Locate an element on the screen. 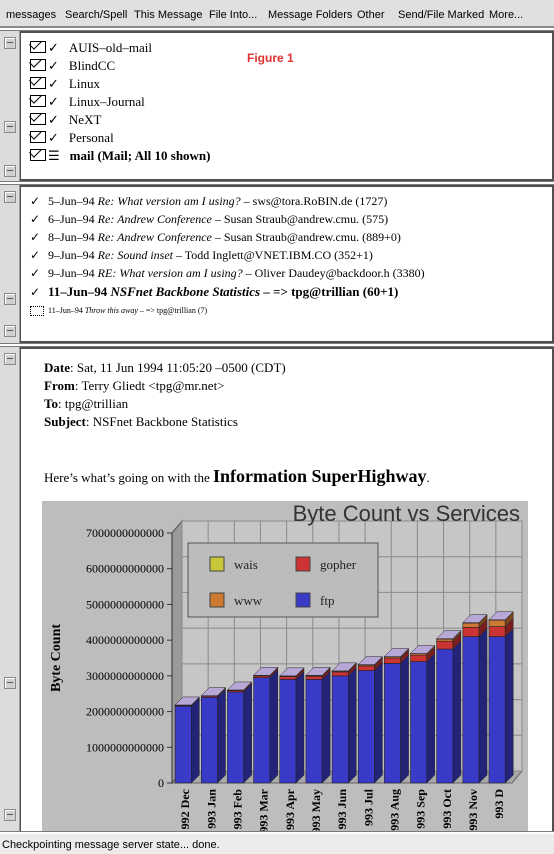 The width and height of the screenshot is (554, 854). caption-subject: RE: What version am I using? is located at coordinates (170, 273).